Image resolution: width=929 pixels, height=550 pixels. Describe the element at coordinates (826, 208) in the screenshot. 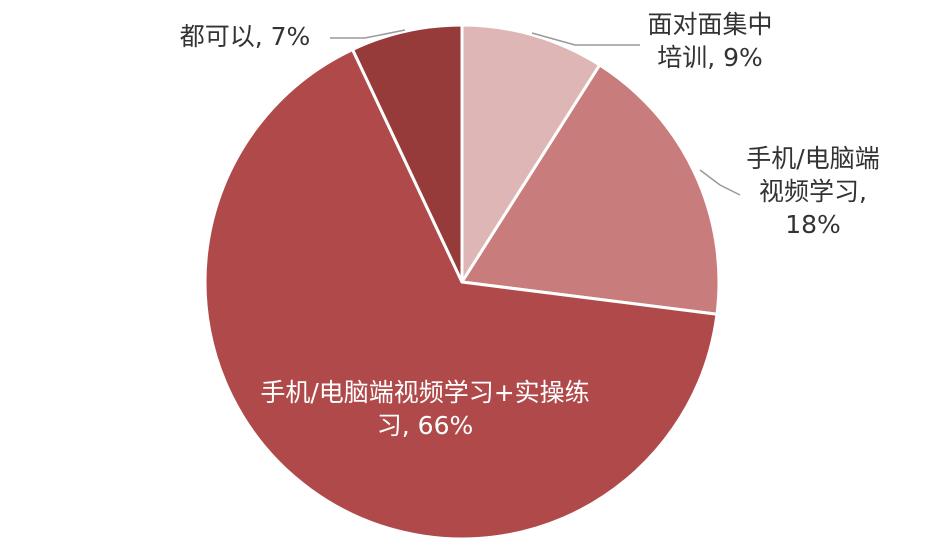

I see `value-label: , 18%` at that location.